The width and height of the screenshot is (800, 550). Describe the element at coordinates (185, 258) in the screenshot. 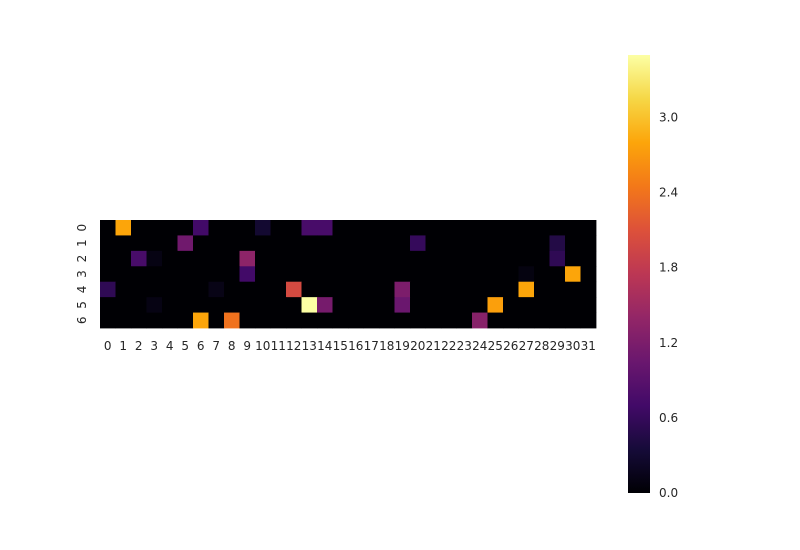

I see `heatmap-cell-r2-c5` at that location.